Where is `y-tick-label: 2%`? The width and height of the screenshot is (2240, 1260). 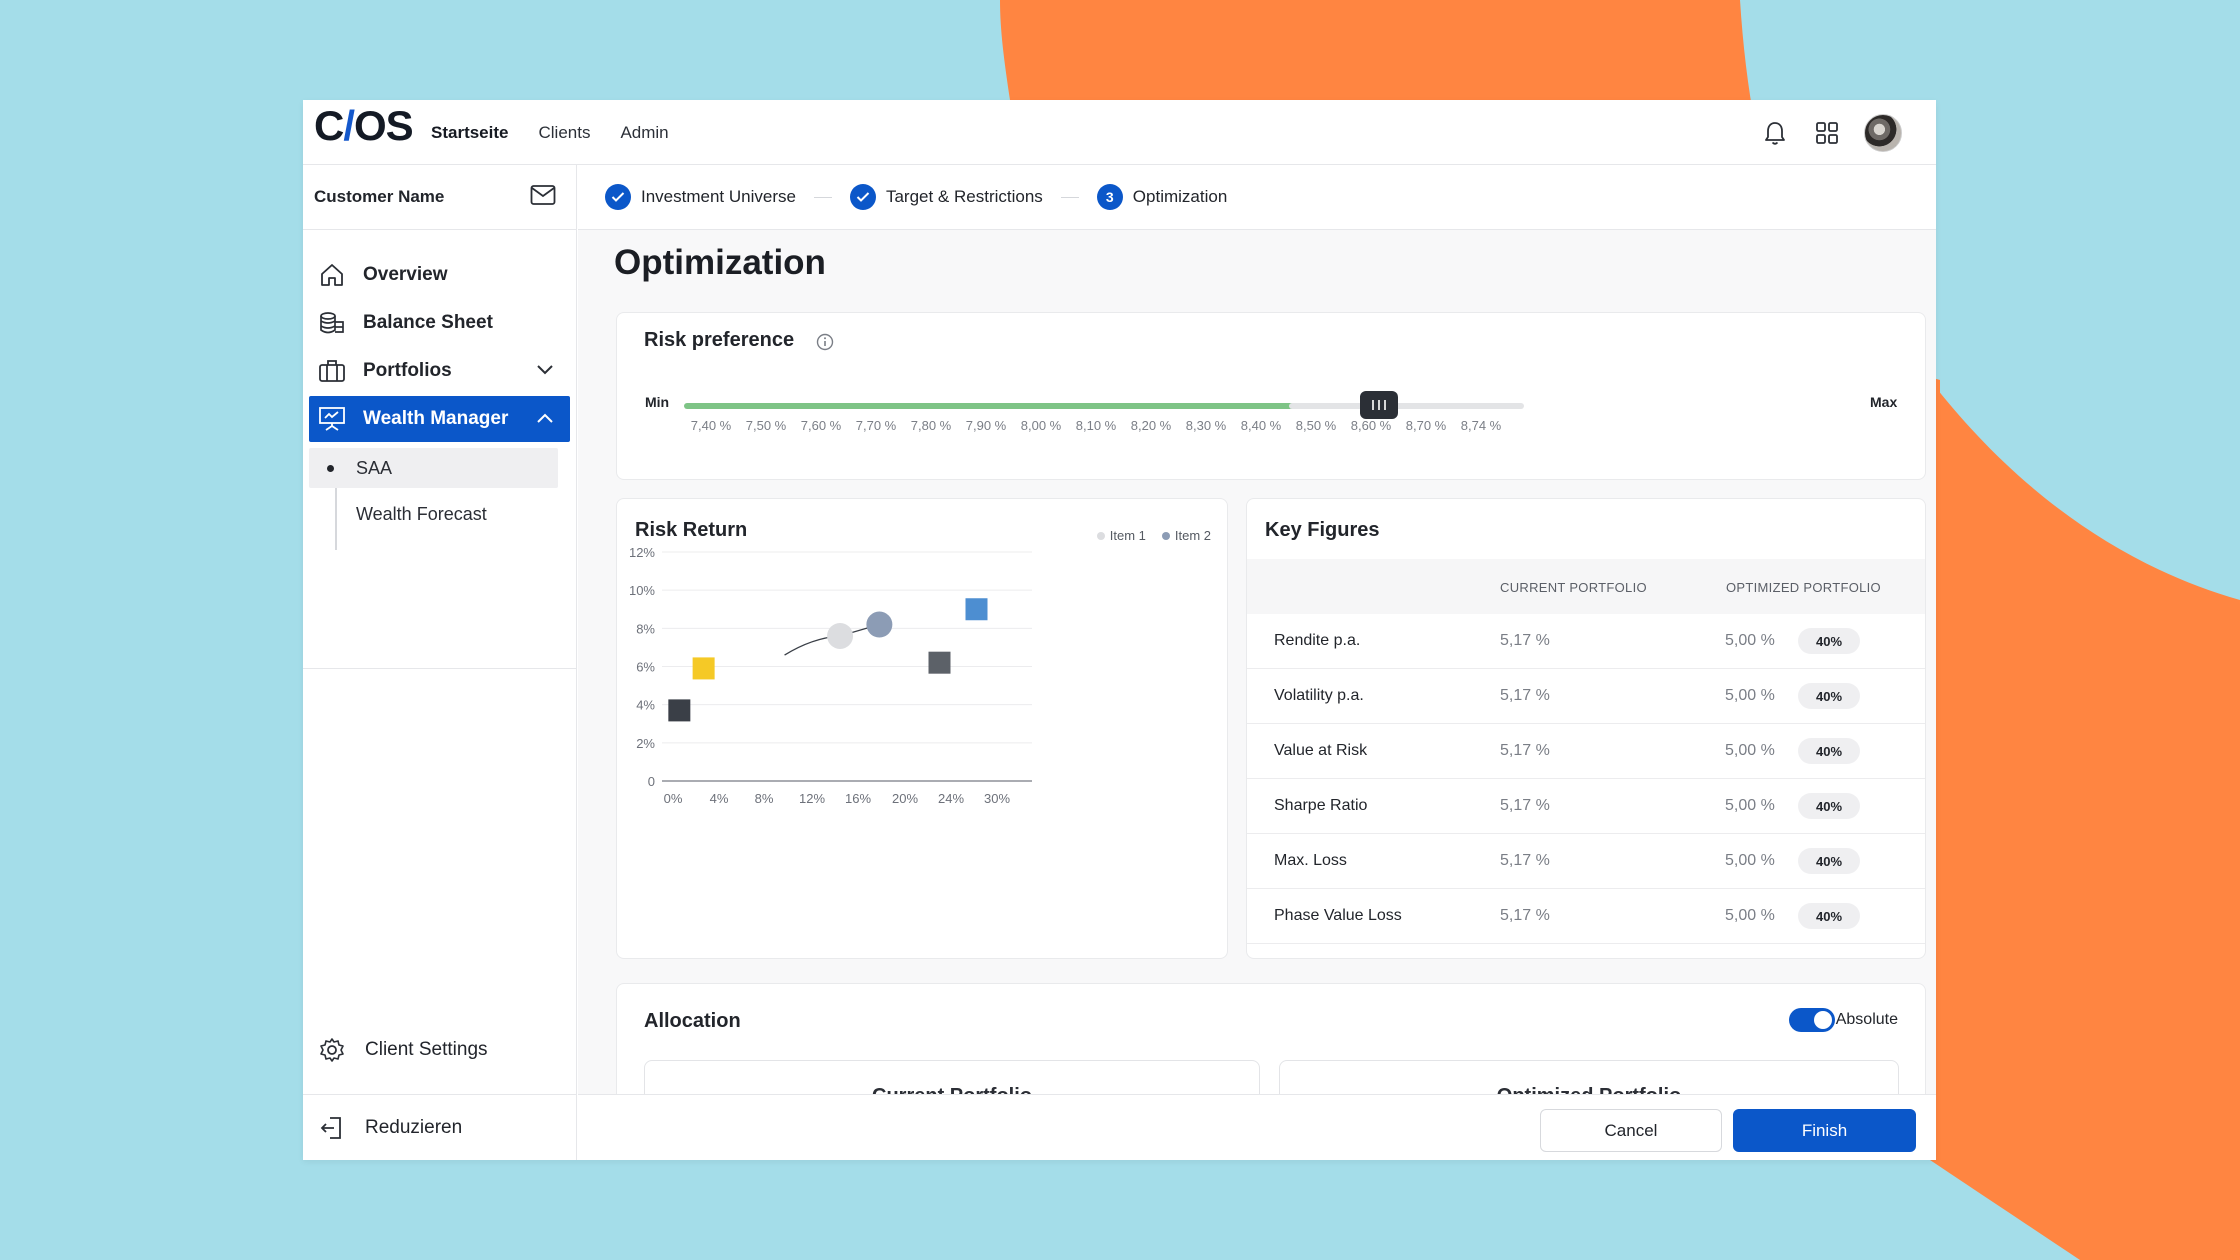 y-tick-label: 2% is located at coordinates (645, 743).